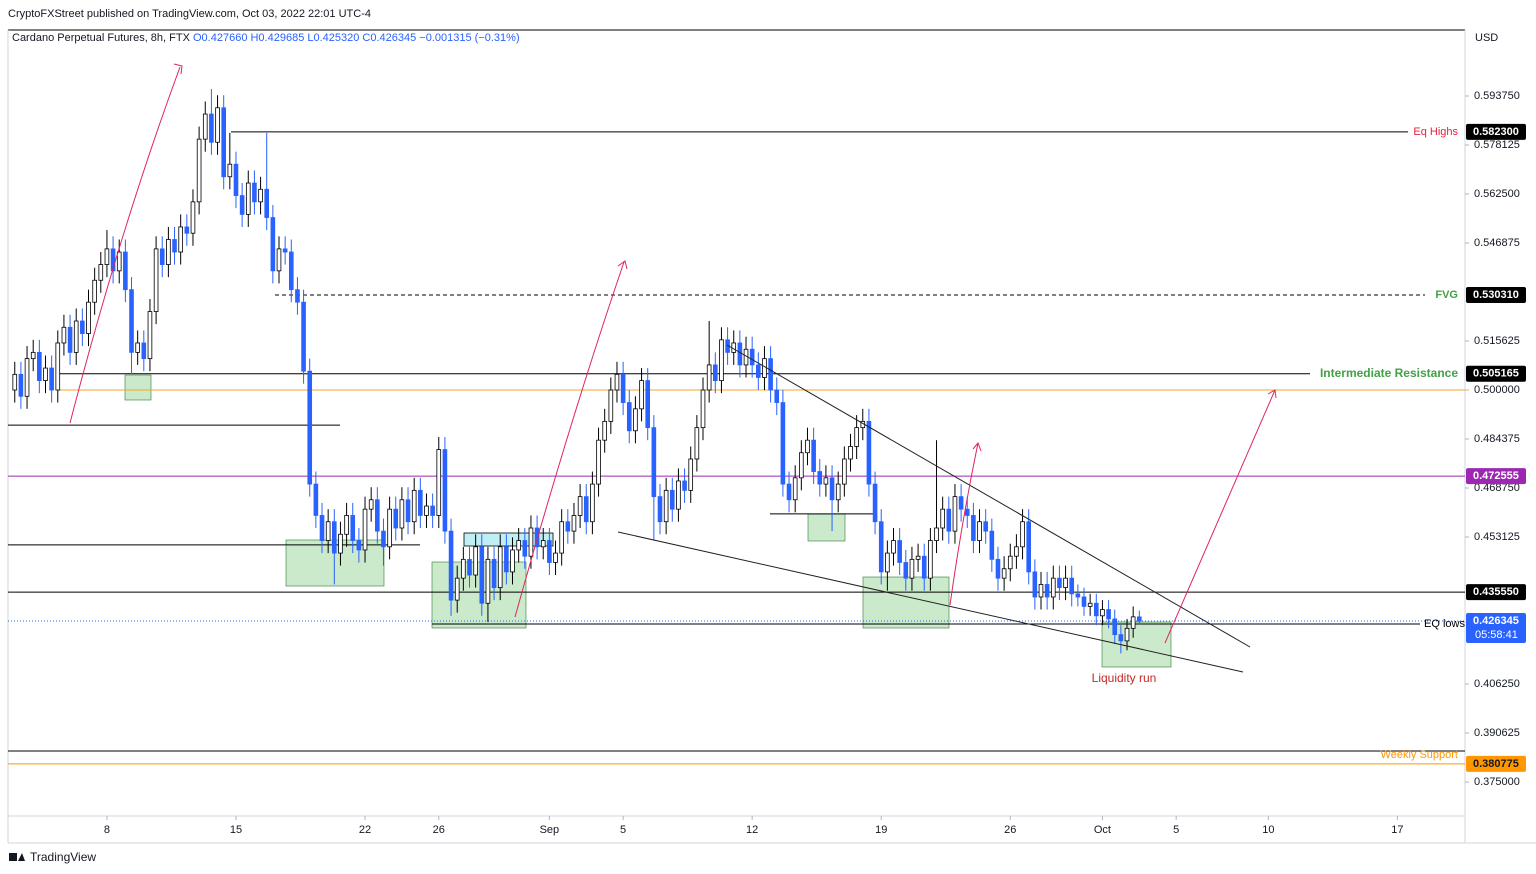 This screenshot has height=874, width=1536. Describe the element at coordinates (1497, 145) in the screenshot. I see `y-tick-label: 0.578125` at that location.